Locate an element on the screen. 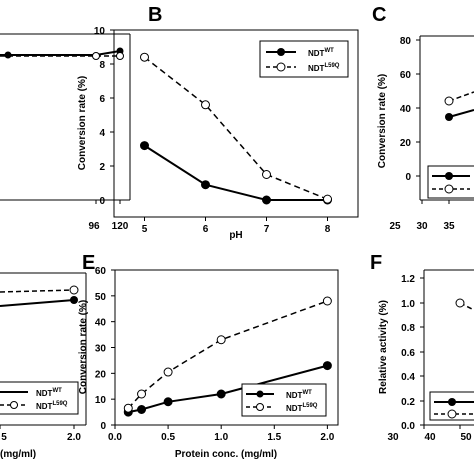  panel-f-ytick-label: 1.2 is located at coordinates (408, 279).